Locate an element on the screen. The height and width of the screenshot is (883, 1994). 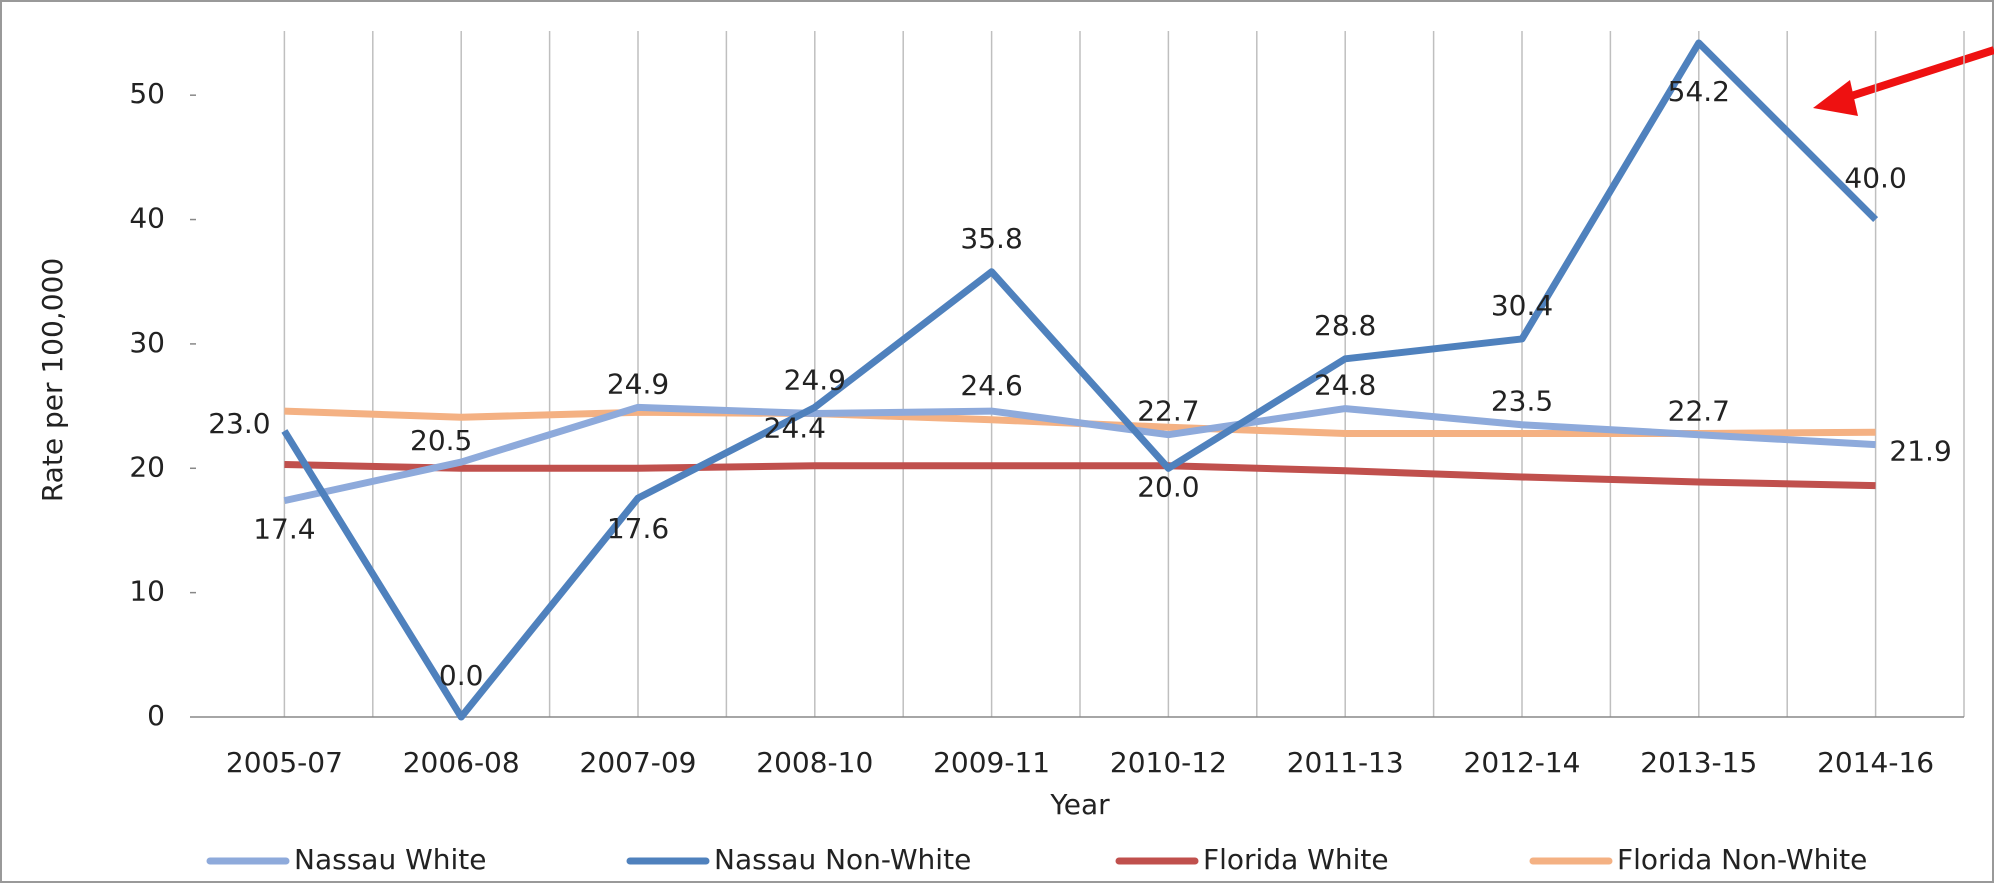
legend-label: Nassau White is located at coordinates (390, 859).